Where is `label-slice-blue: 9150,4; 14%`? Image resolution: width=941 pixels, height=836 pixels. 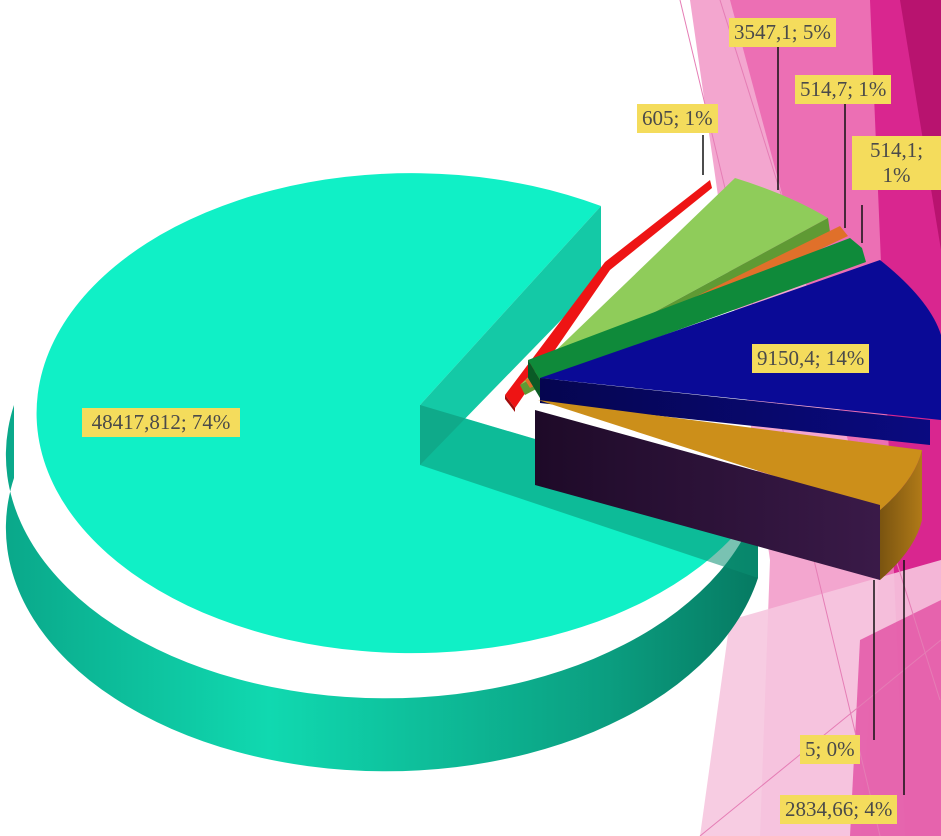
label-slice-blue: 9150,4; 14% is located at coordinates (811, 358).